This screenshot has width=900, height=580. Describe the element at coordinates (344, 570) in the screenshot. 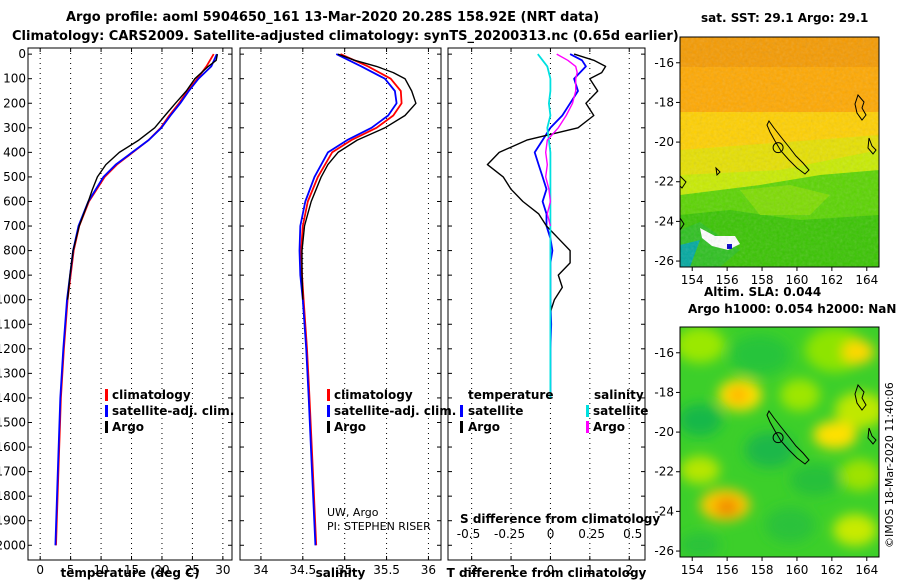

I see `x-tick-label: 35` at that location.